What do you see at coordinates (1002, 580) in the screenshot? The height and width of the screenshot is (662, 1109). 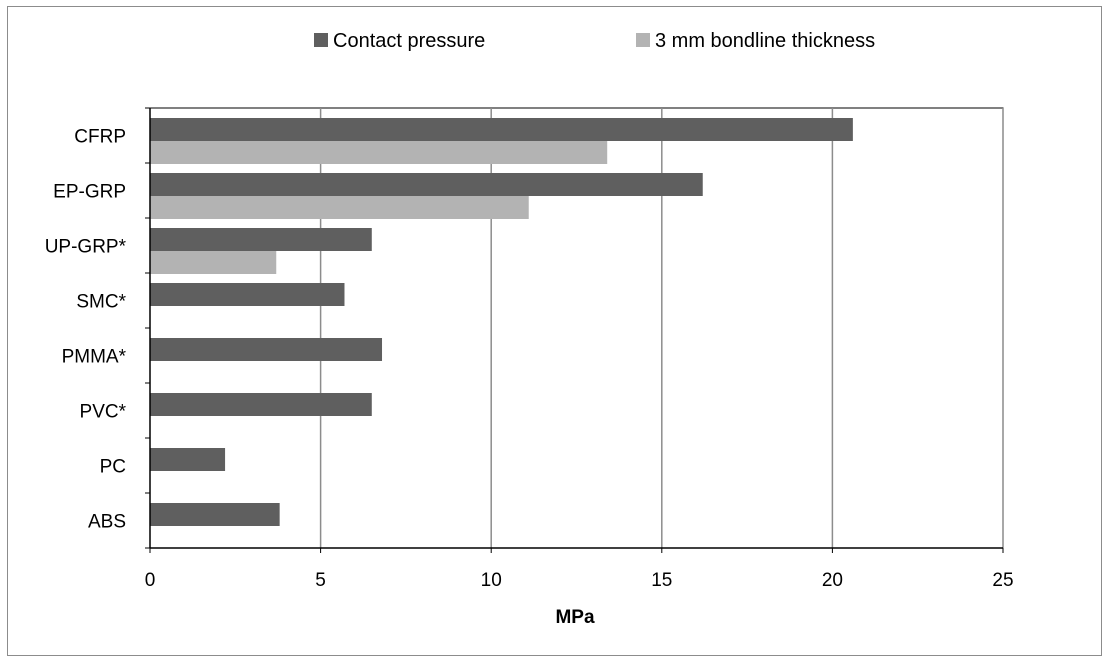 I see `x-tick-label: 25` at bounding box center [1002, 580].